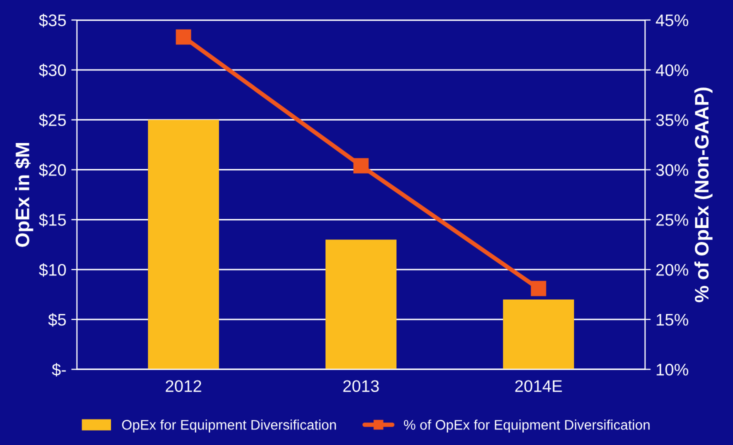  What do you see at coordinates (703, 195) in the screenshot?
I see `y2-axis-title: % of OpEx (Non-GAAP)` at bounding box center [703, 195].